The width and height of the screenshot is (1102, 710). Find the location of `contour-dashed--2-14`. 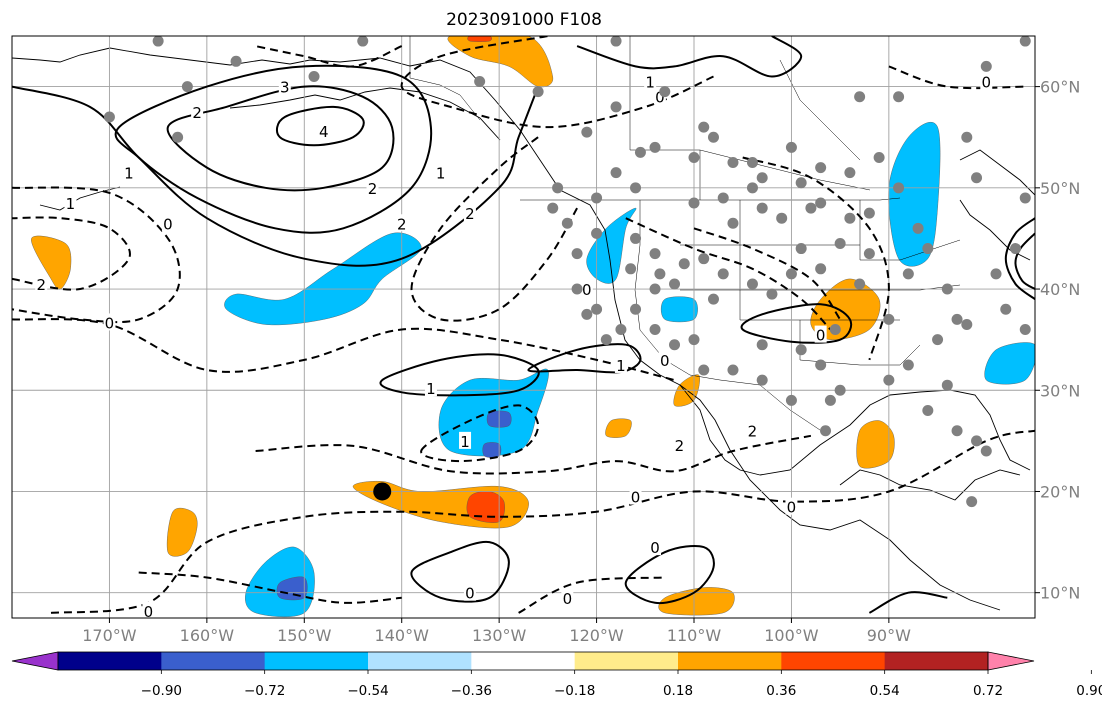

contour-dashed--2-14 is located at coordinates (494, 229).